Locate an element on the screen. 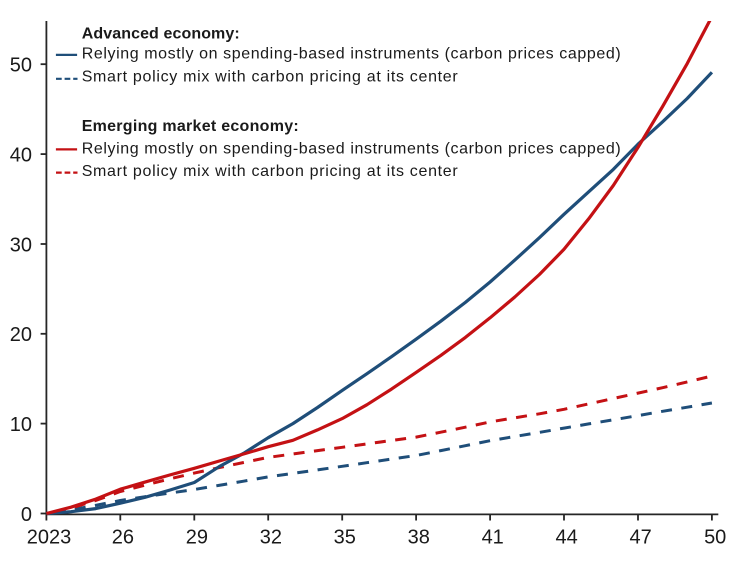 Image resolution: width=749 pixels, height=576 pixels. svg-text: 29 is located at coordinates (197, 538).